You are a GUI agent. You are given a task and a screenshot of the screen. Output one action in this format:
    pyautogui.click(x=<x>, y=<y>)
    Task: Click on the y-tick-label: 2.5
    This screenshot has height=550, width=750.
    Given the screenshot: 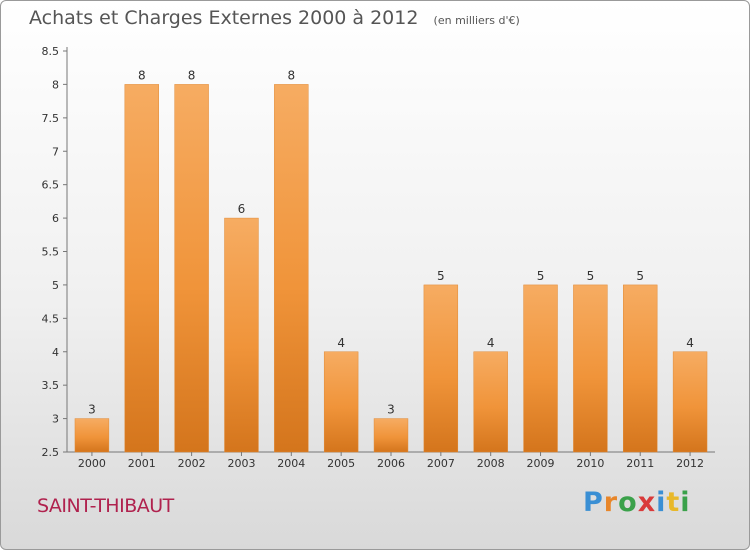 What is the action you would take?
    pyautogui.click(x=51, y=452)
    